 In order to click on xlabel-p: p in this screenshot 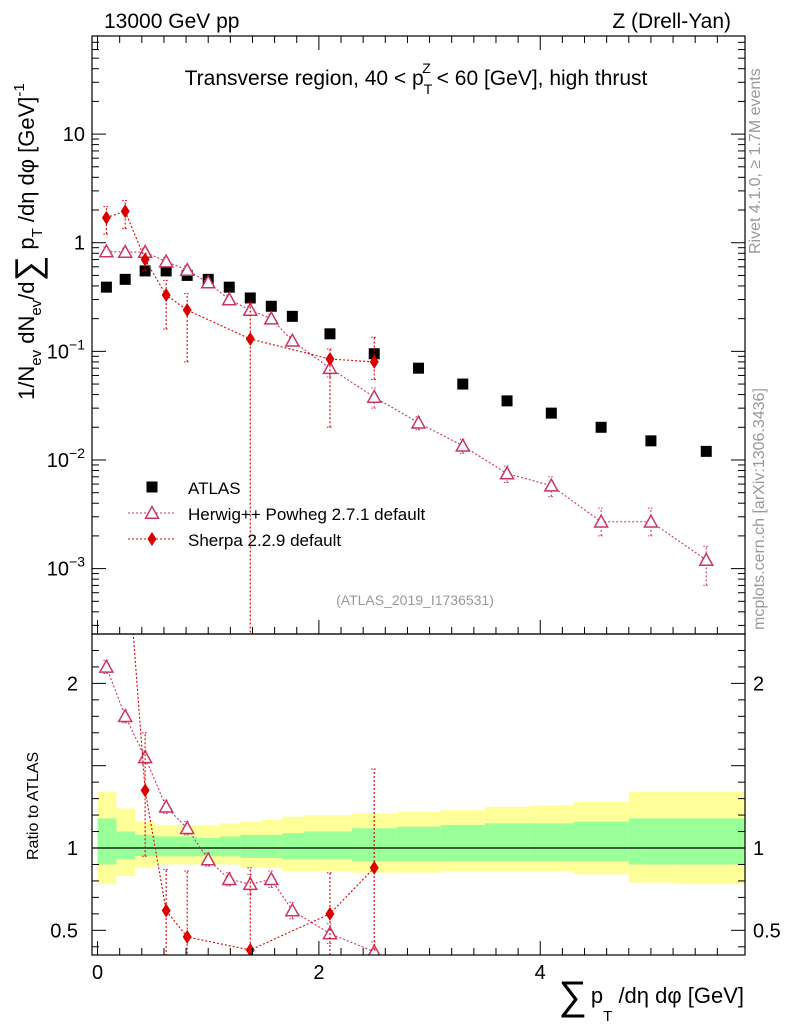, I will do `click(597, 995)`.